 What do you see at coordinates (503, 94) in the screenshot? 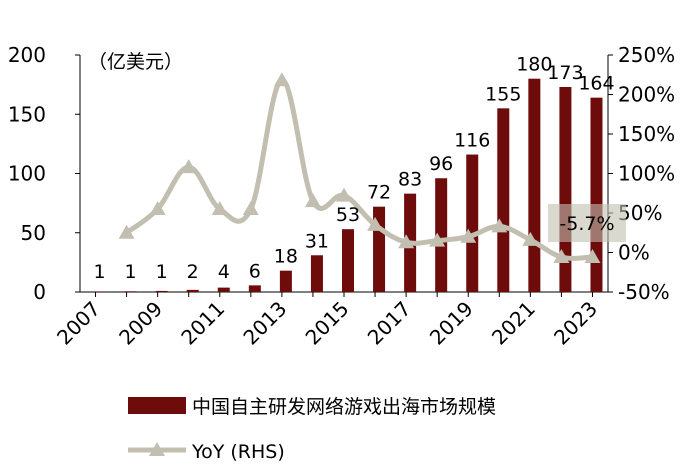
I see `bar-value-label: 155` at bounding box center [503, 94].